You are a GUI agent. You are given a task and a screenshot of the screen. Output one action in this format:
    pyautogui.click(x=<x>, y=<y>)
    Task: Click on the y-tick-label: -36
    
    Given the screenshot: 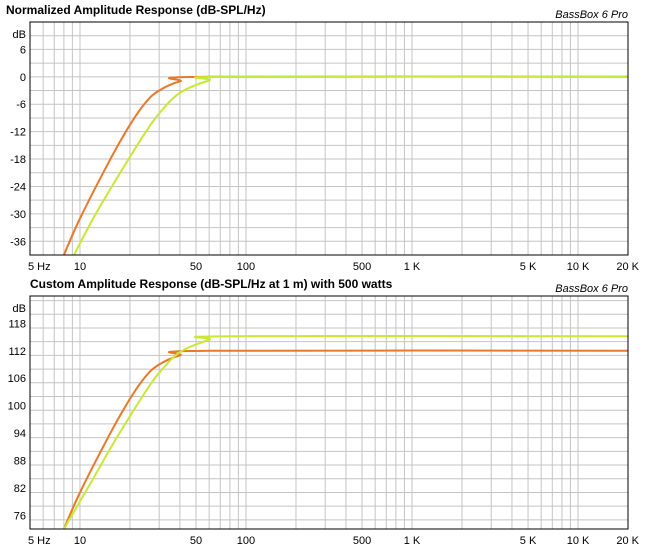 What is the action you would take?
    pyautogui.click(x=18, y=242)
    